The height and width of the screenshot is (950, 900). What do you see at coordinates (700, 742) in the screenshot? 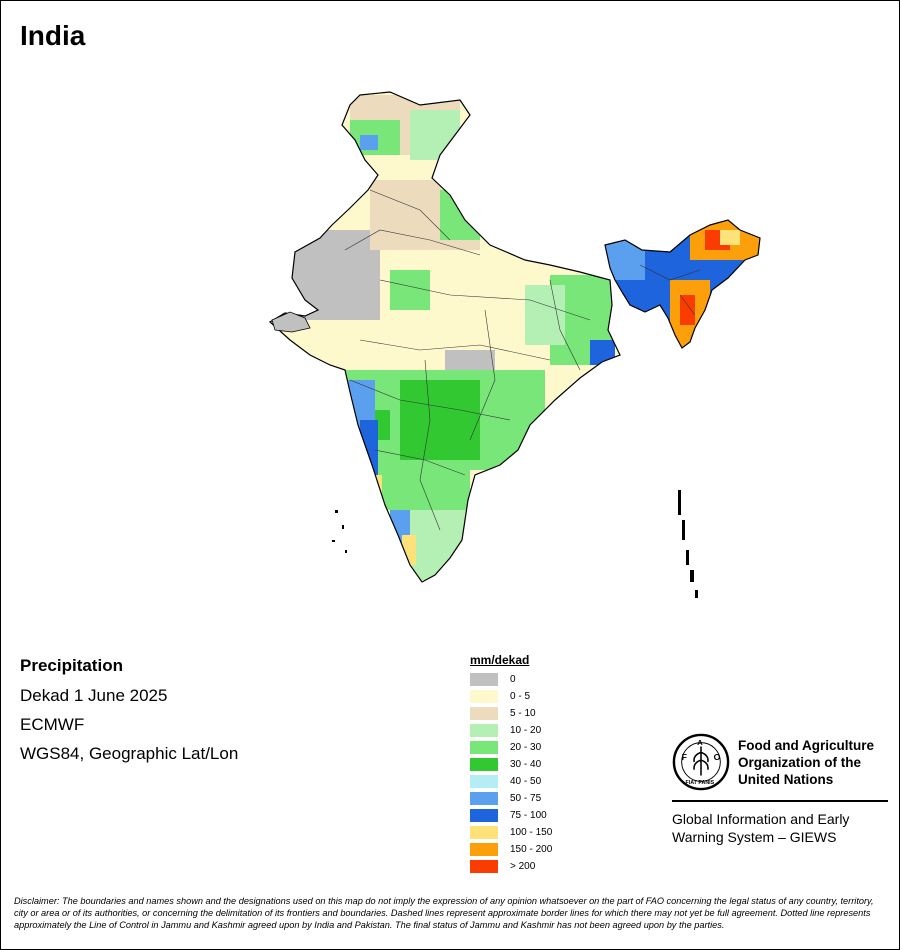
I see `svg-text: A` at bounding box center [700, 742].